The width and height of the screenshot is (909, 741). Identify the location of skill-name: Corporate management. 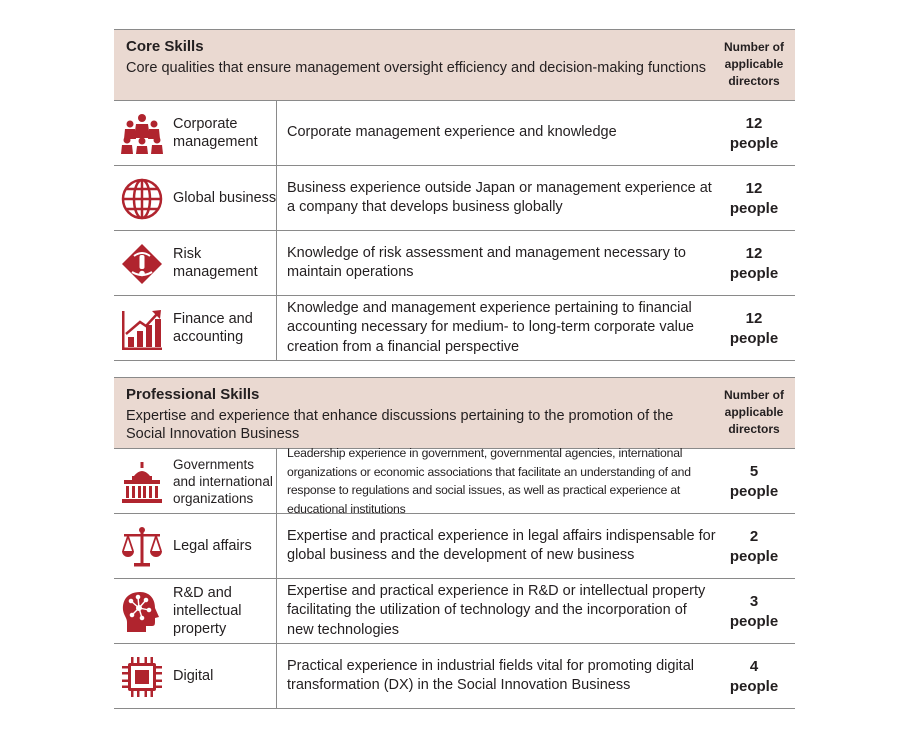
(215, 133).